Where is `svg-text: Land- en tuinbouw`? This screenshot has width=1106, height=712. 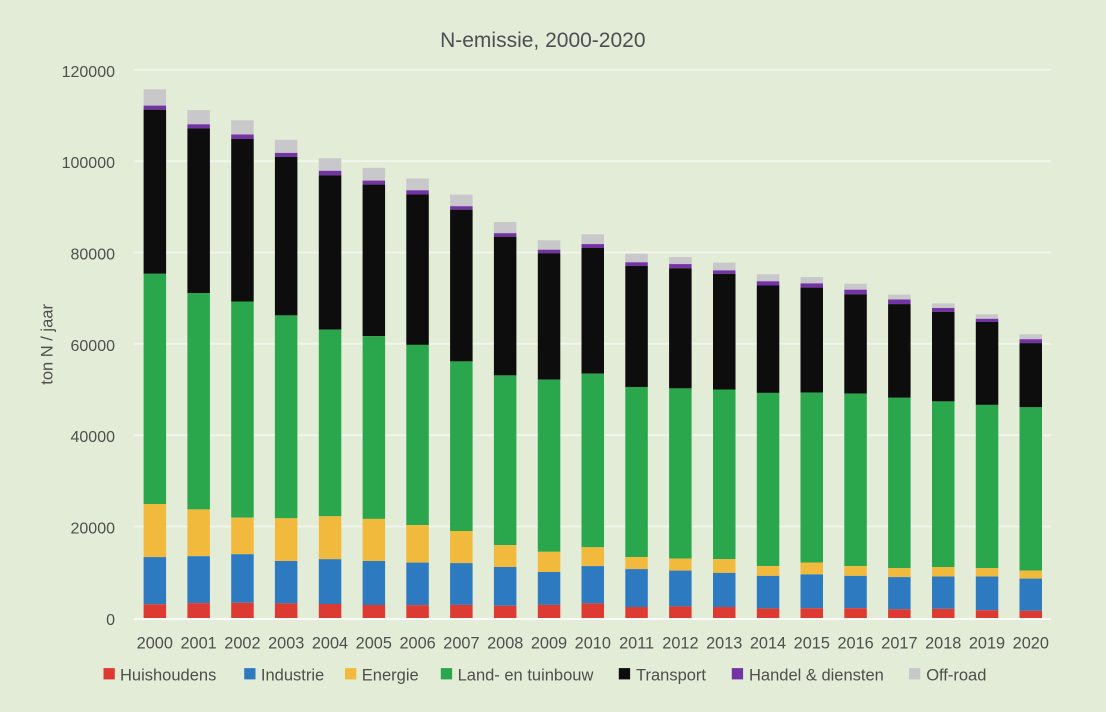 svg-text: Land- en tuinbouw is located at coordinates (526, 676).